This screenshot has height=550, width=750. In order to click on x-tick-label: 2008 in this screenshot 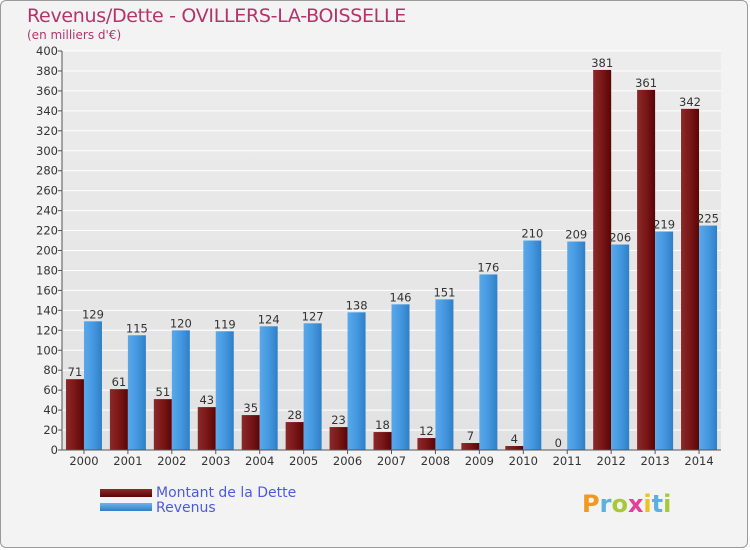, I will do `click(435, 461)`.